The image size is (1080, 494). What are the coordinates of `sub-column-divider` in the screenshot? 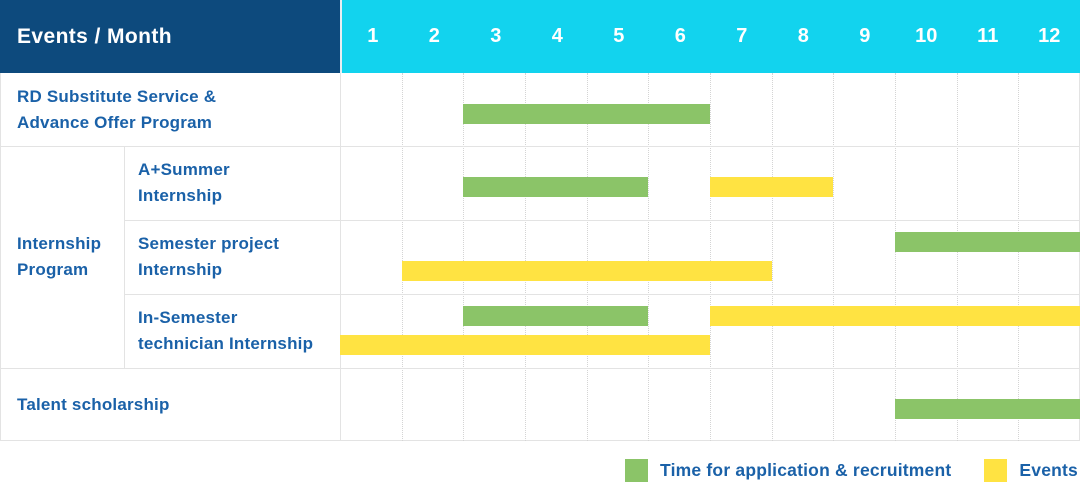 It's located at (124, 257).